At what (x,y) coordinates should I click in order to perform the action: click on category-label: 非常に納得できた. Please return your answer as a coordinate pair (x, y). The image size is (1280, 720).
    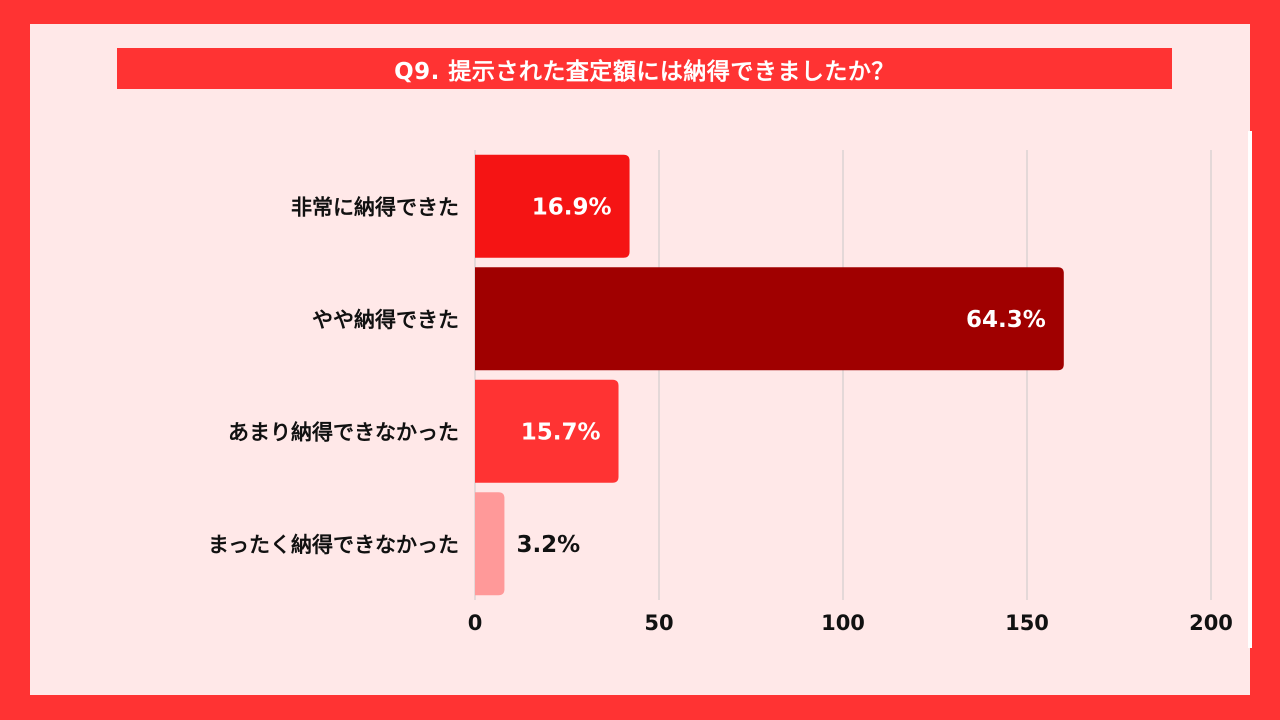
    Looking at the image, I should click on (375, 207).